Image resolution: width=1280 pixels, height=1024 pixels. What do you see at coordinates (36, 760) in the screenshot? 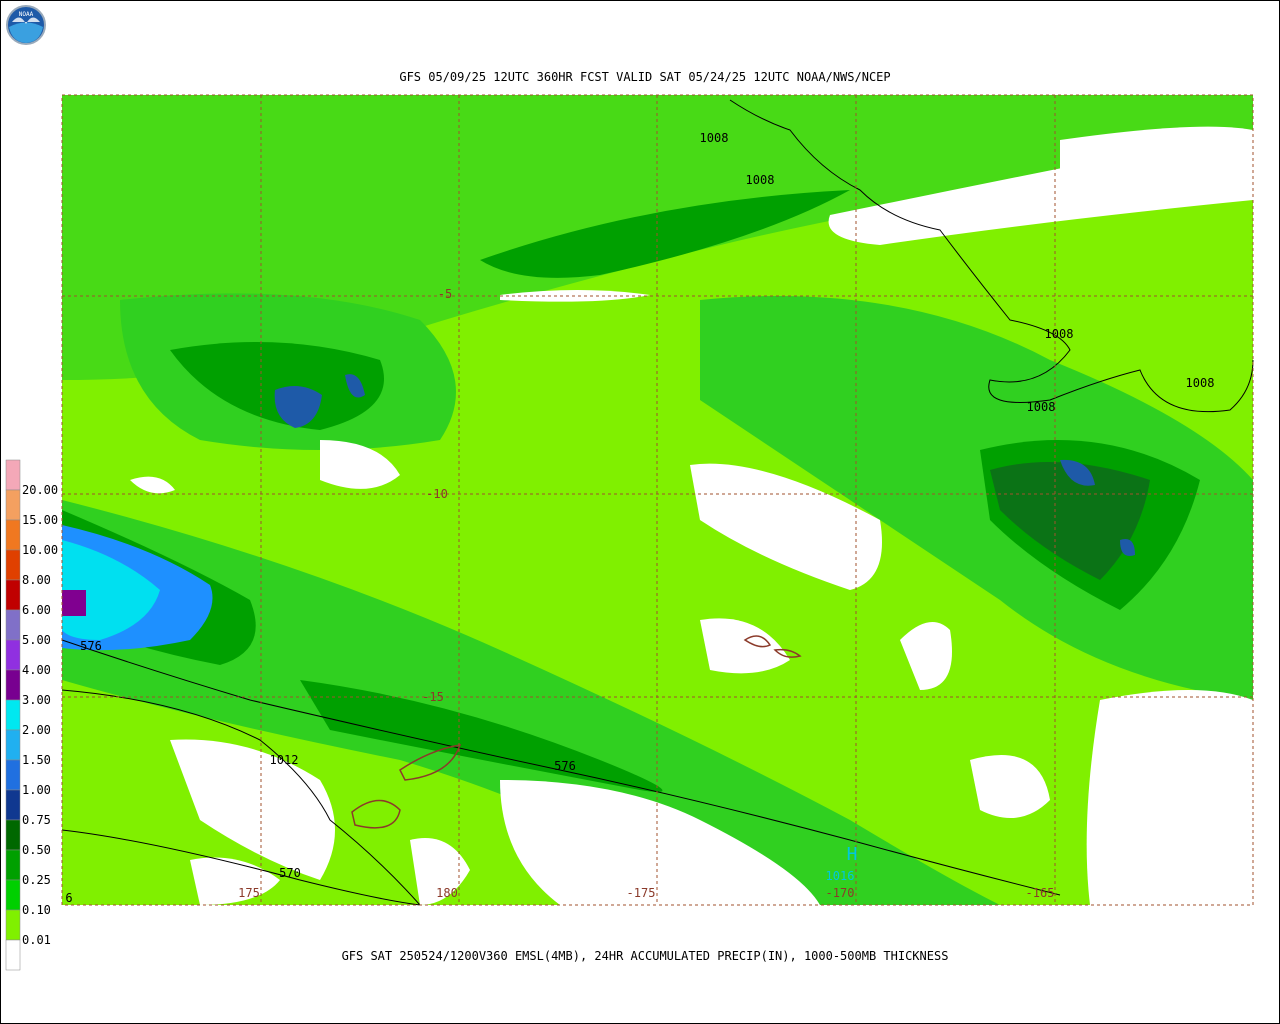
I see `legend-label: 1.50` at bounding box center [36, 760].